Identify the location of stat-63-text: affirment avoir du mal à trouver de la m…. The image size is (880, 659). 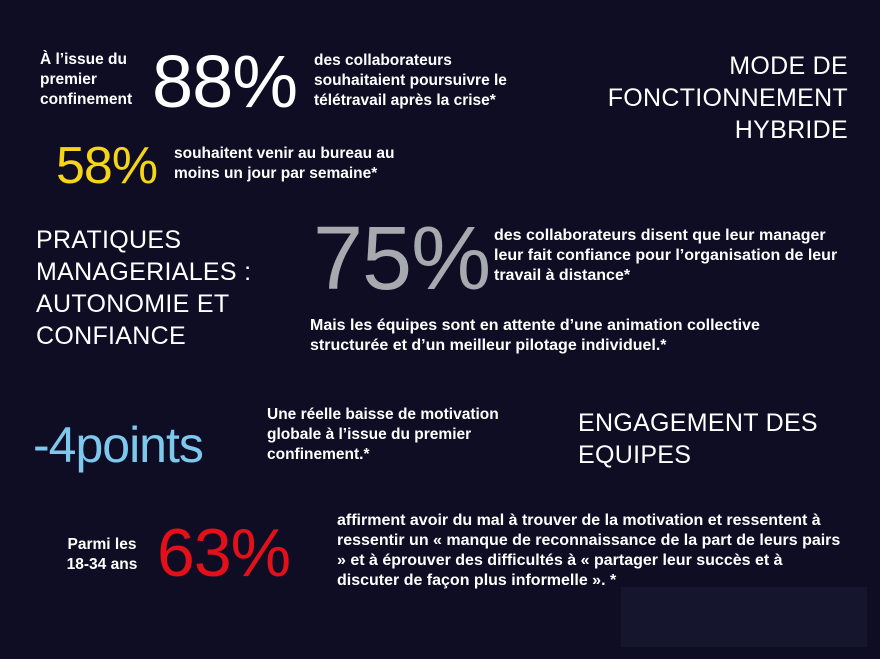
(589, 550).